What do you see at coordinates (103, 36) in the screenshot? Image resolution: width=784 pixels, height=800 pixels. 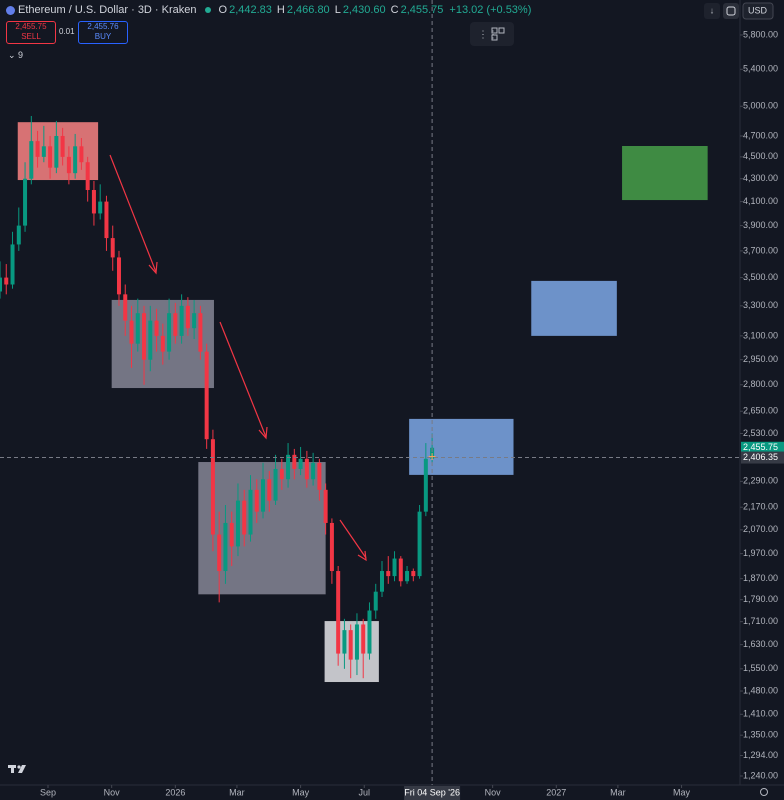 I see `buy-label: BUY` at bounding box center [103, 36].